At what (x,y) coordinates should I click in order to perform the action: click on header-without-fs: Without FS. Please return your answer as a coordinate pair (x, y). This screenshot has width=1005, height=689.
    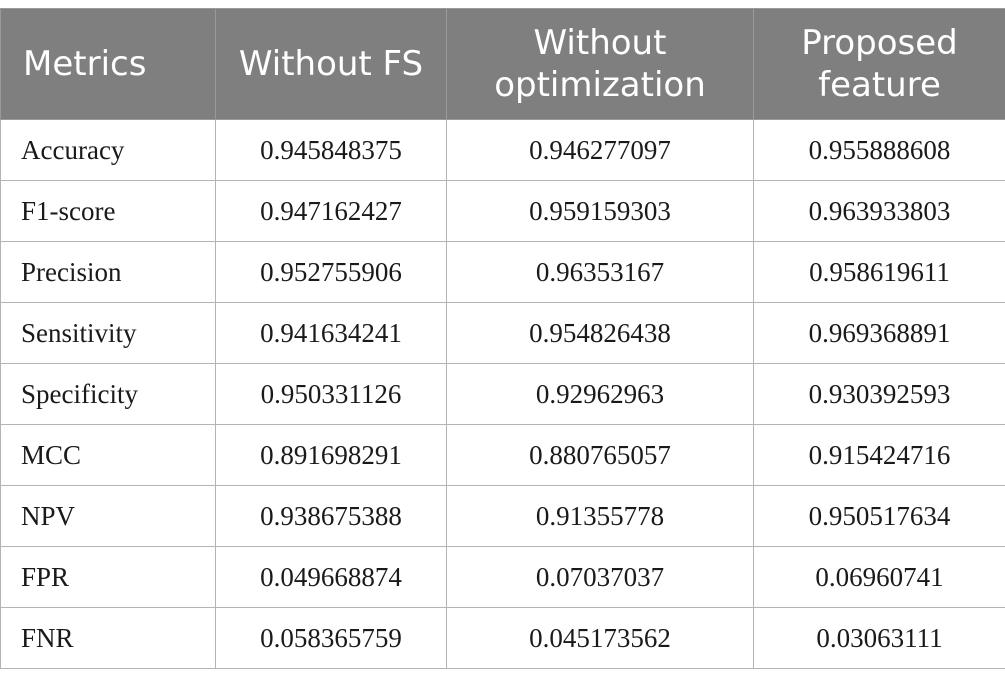
    Looking at the image, I should click on (331, 64).